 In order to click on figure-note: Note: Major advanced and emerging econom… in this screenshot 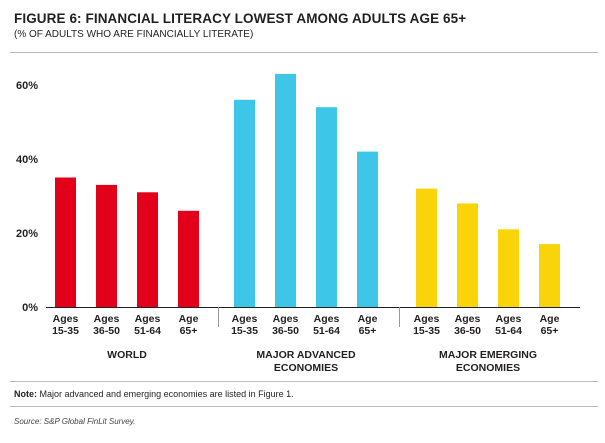, I will do `click(154, 394)`.